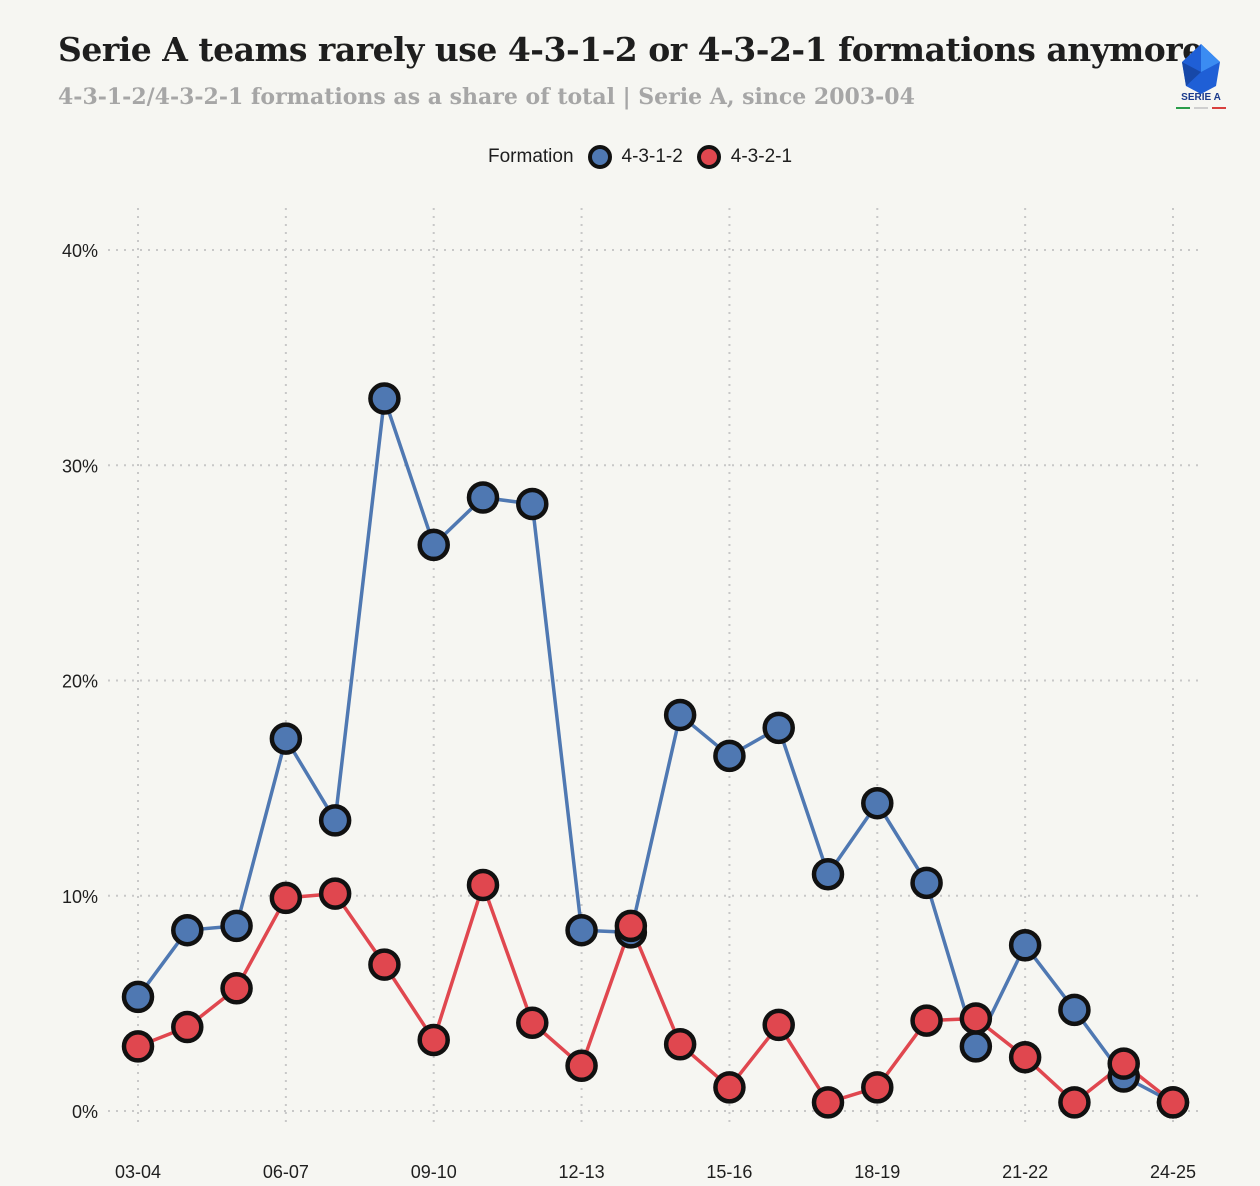  What do you see at coordinates (138, 1172) in the screenshot?
I see `x-tick-label: 03-04` at bounding box center [138, 1172].